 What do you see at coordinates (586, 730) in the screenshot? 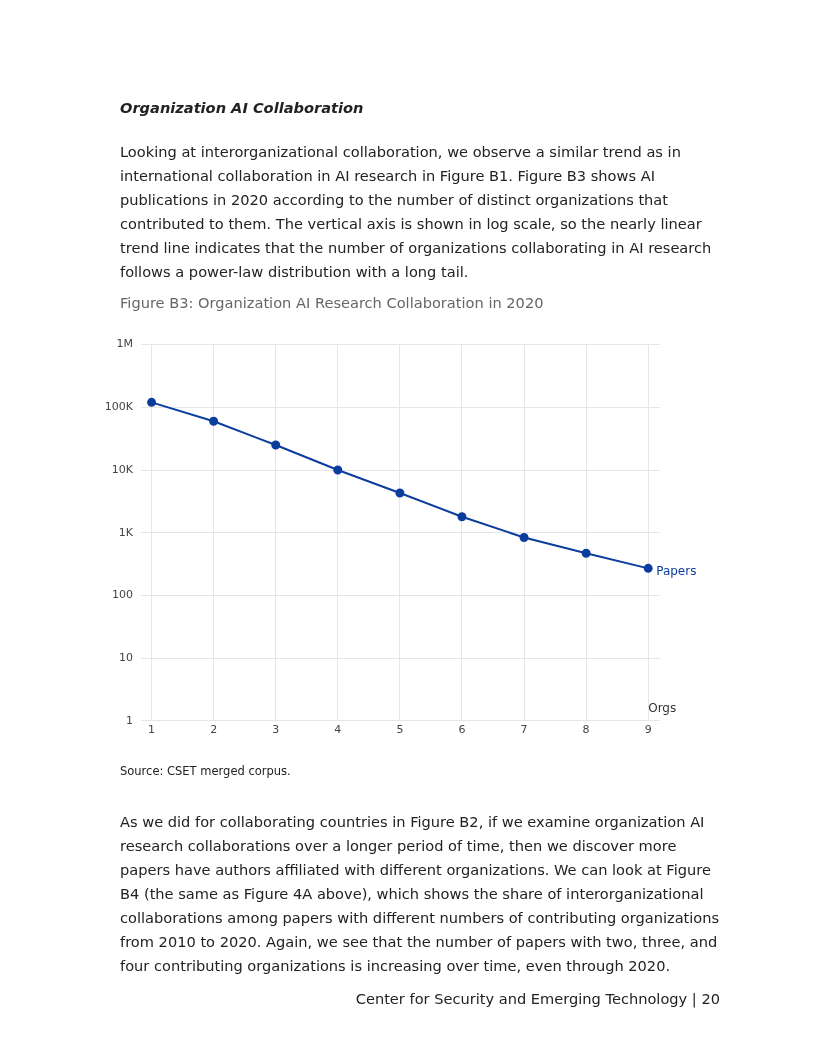
I see `x-tick-label: 8` at bounding box center [586, 730].